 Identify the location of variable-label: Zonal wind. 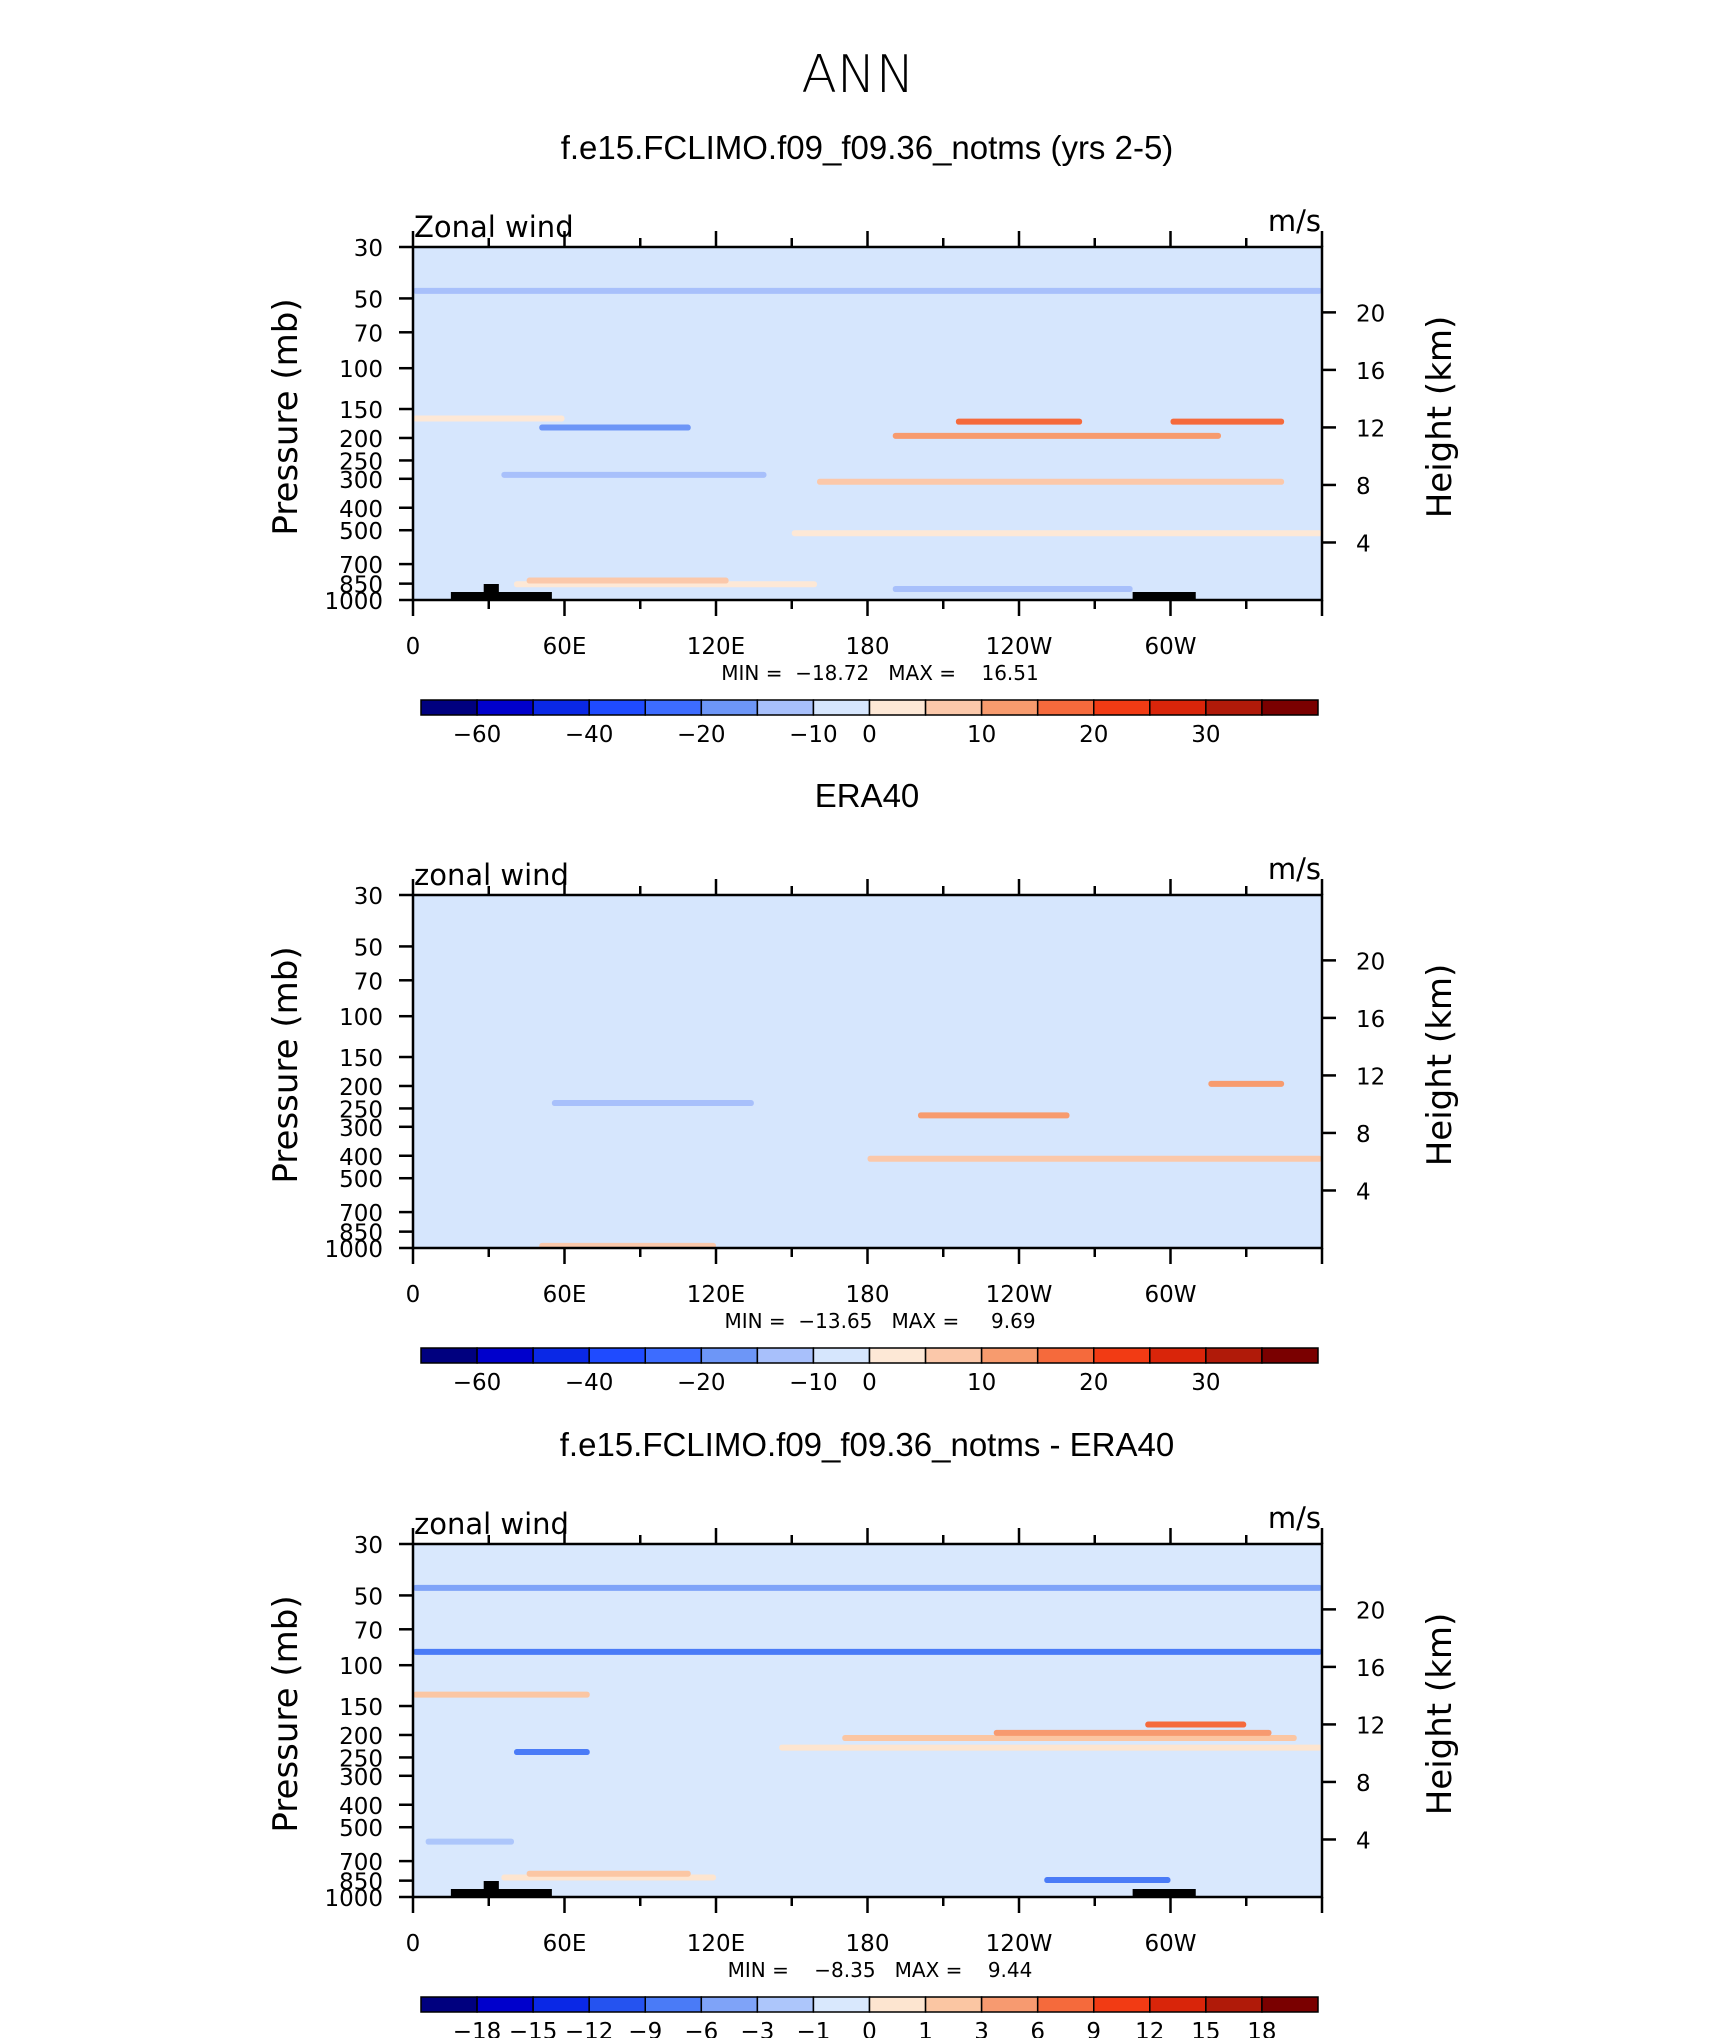
(494, 227).